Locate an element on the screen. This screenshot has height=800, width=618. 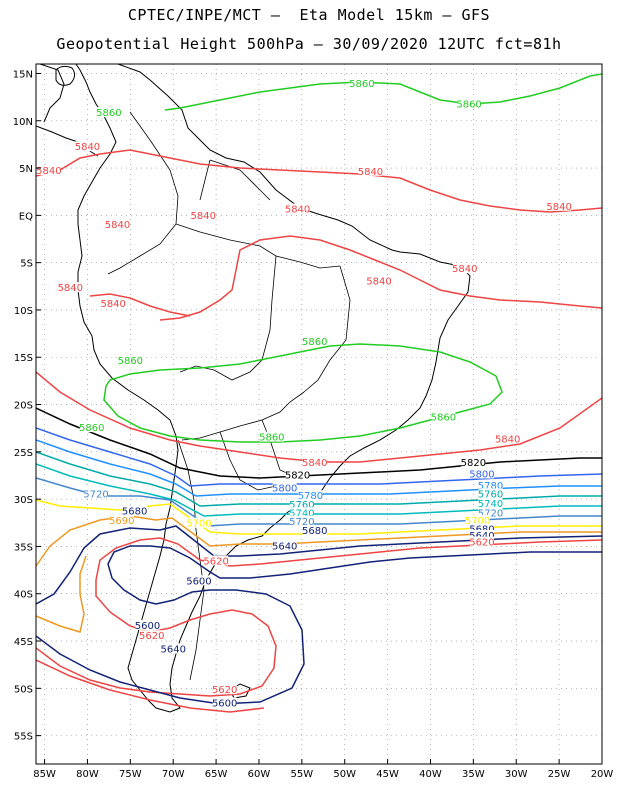
contour-label: 5820 is located at coordinates (297, 475).